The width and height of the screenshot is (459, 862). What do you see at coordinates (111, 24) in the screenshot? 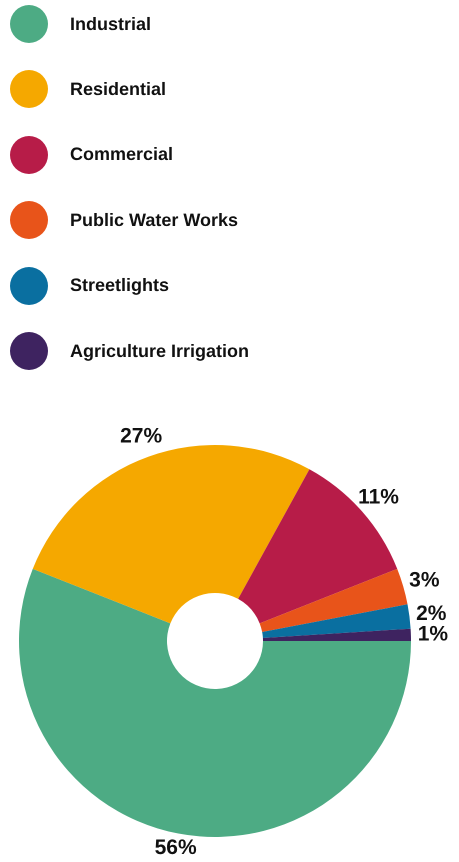
I see `legend-label: Industrial` at bounding box center [111, 24].